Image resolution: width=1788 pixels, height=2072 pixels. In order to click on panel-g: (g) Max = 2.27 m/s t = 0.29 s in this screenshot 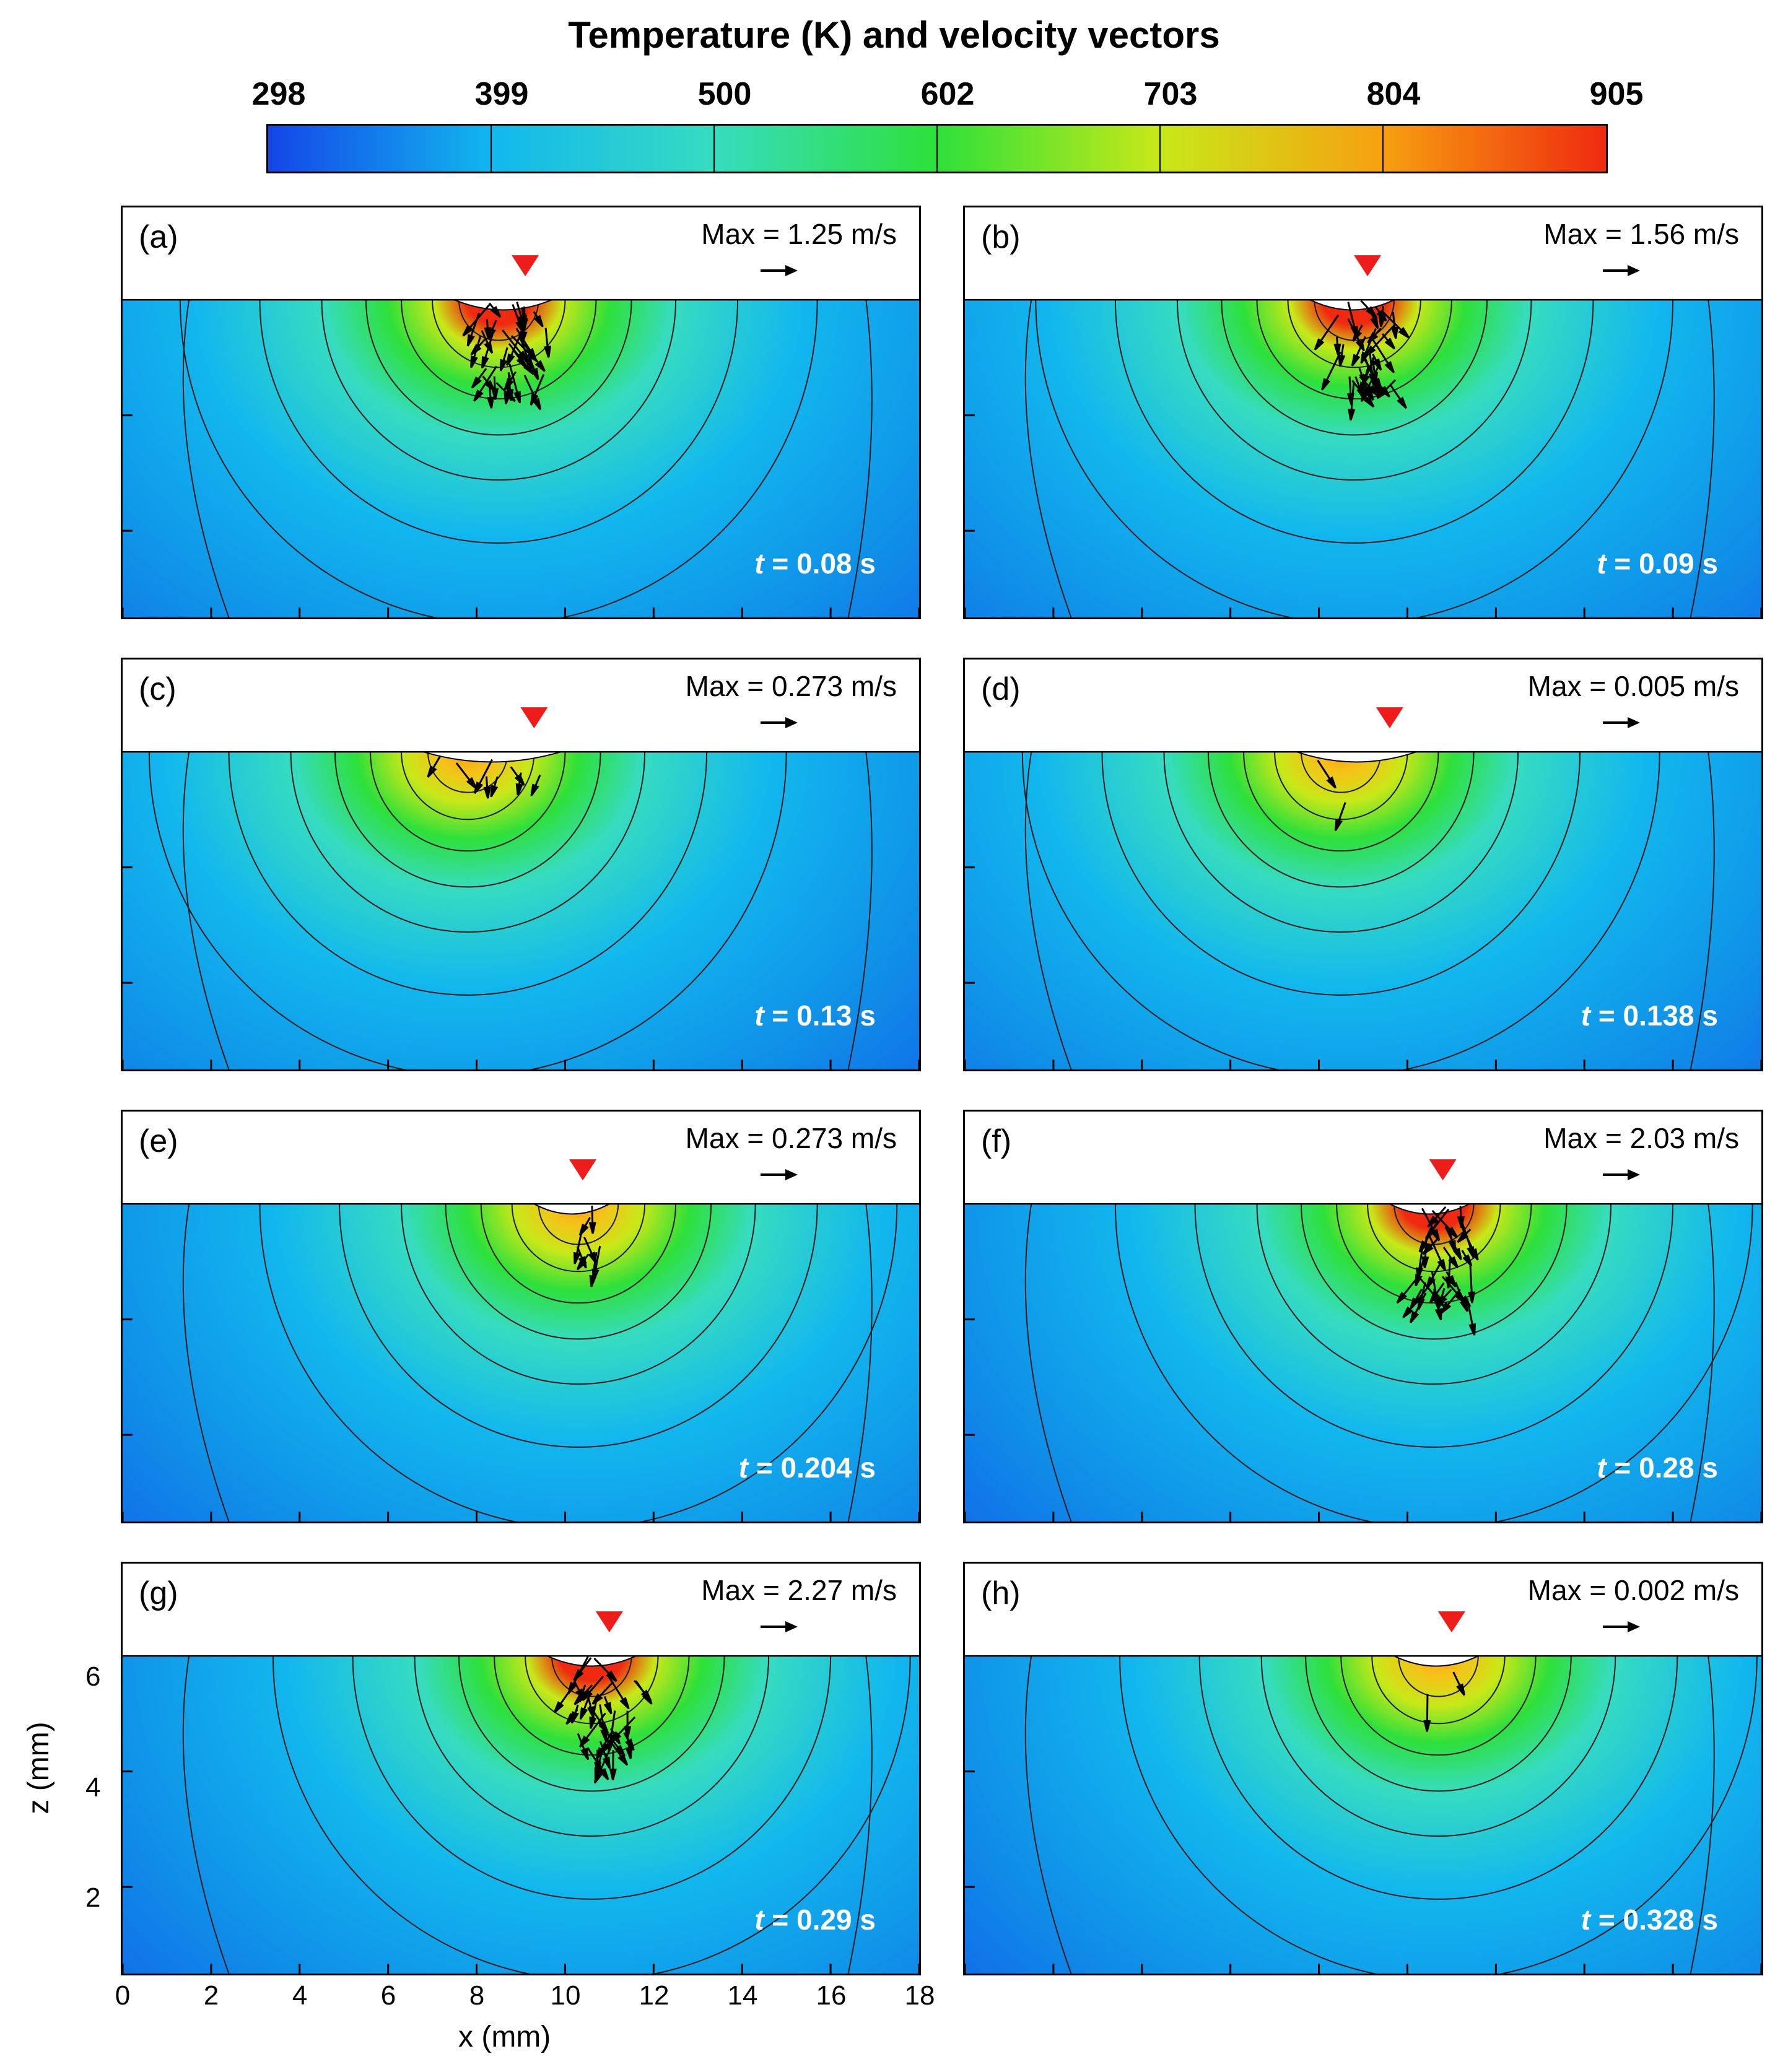, I will do `click(521, 1768)`.